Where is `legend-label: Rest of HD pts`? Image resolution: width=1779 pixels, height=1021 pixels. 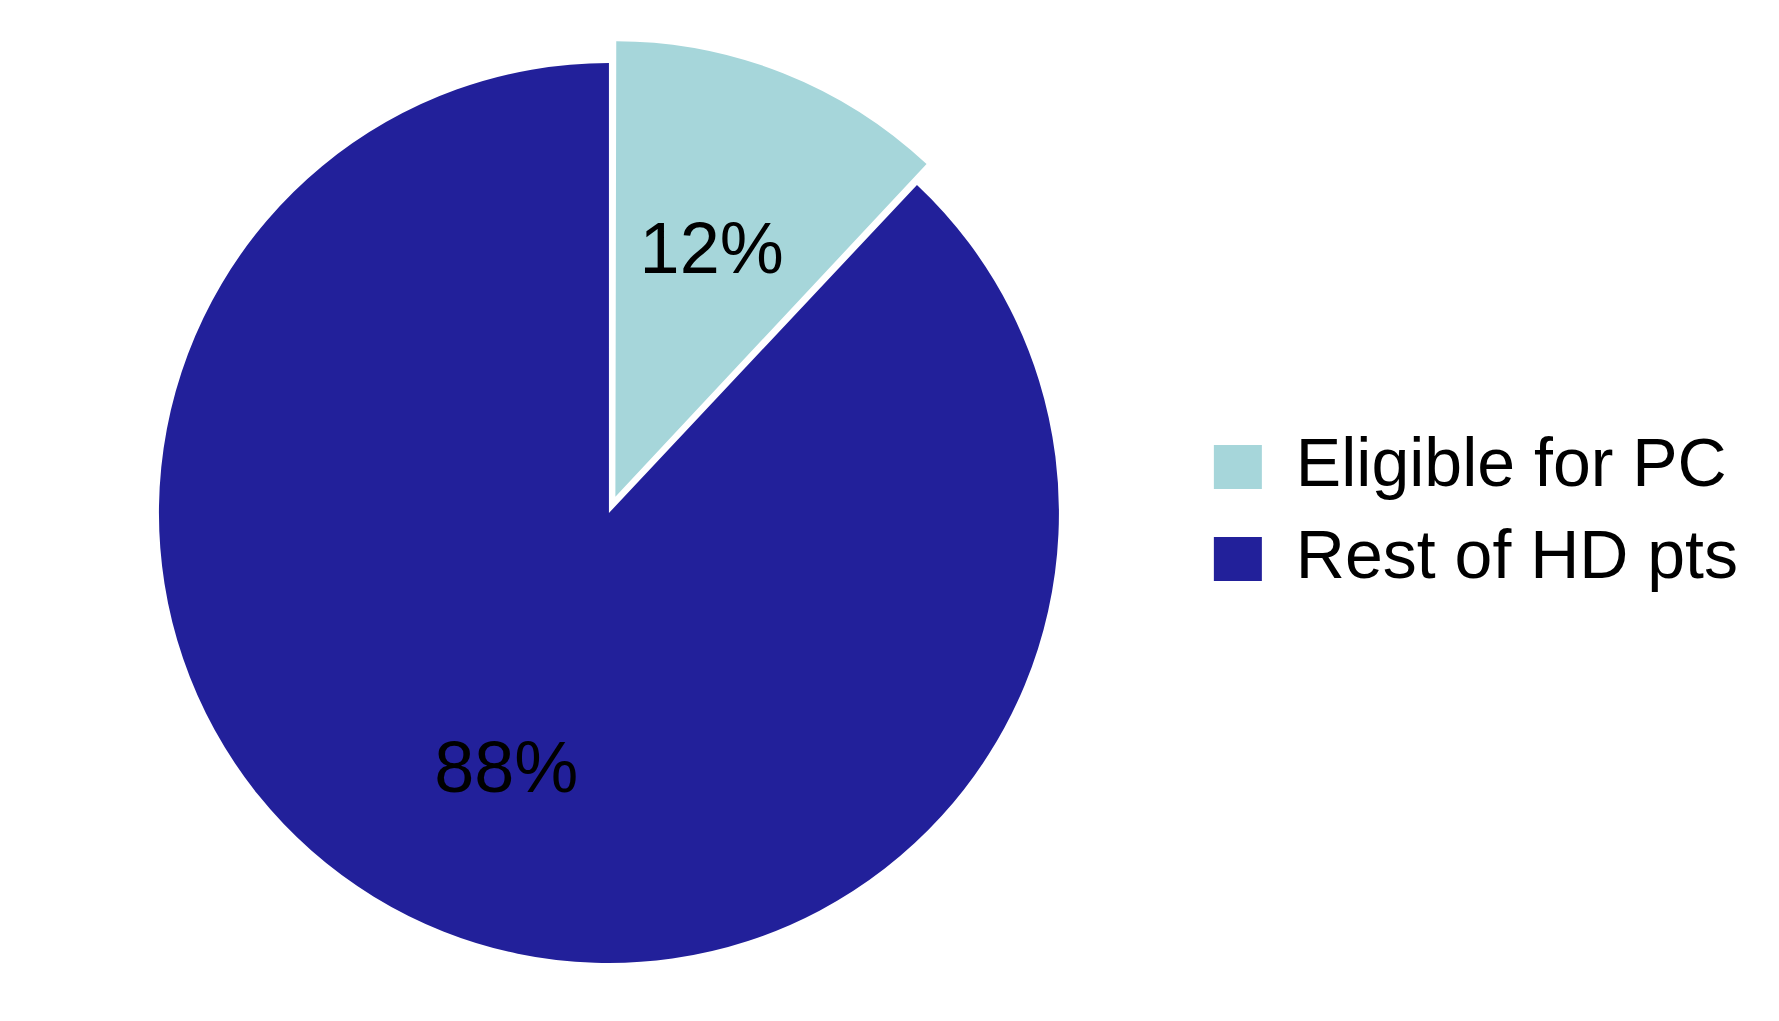
legend-label: Rest of HD pts is located at coordinates (1517, 553).